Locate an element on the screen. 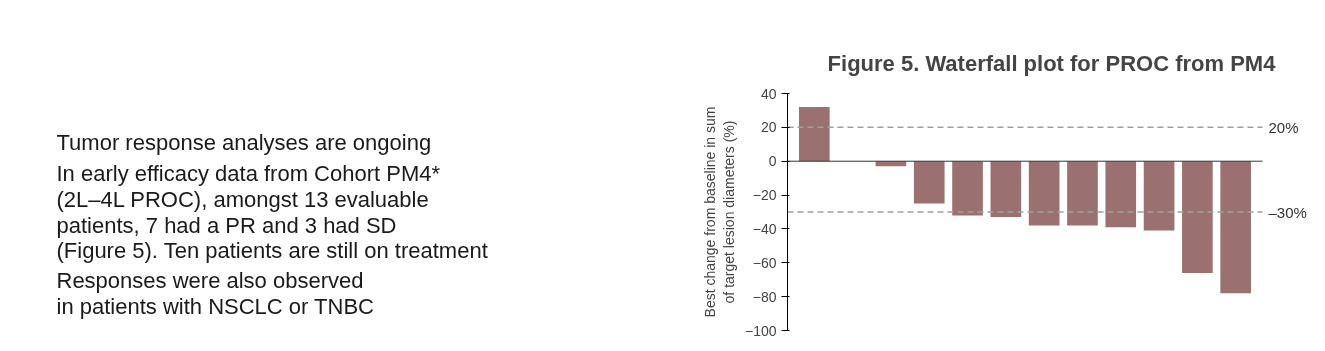 The height and width of the screenshot is (351, 1325). y-tick-label: −40 is located at coordinates (764, 228).